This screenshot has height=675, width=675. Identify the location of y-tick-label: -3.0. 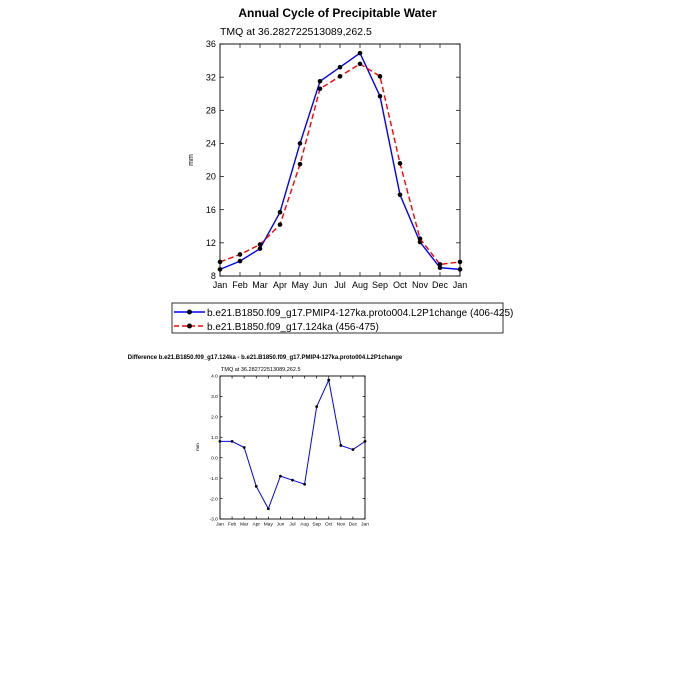
(214, 520).